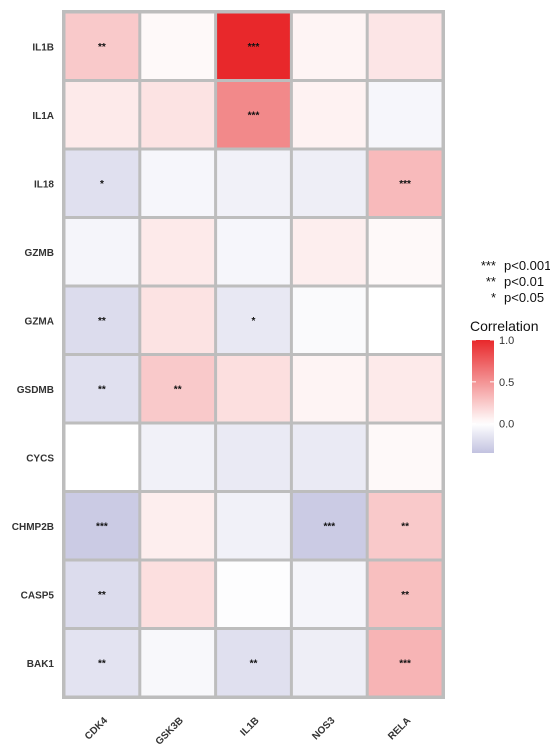 Image resolution: width=550 pixels, height=747 pixels. I want to click on colorbar-title: Correlation, so click(504, 326).